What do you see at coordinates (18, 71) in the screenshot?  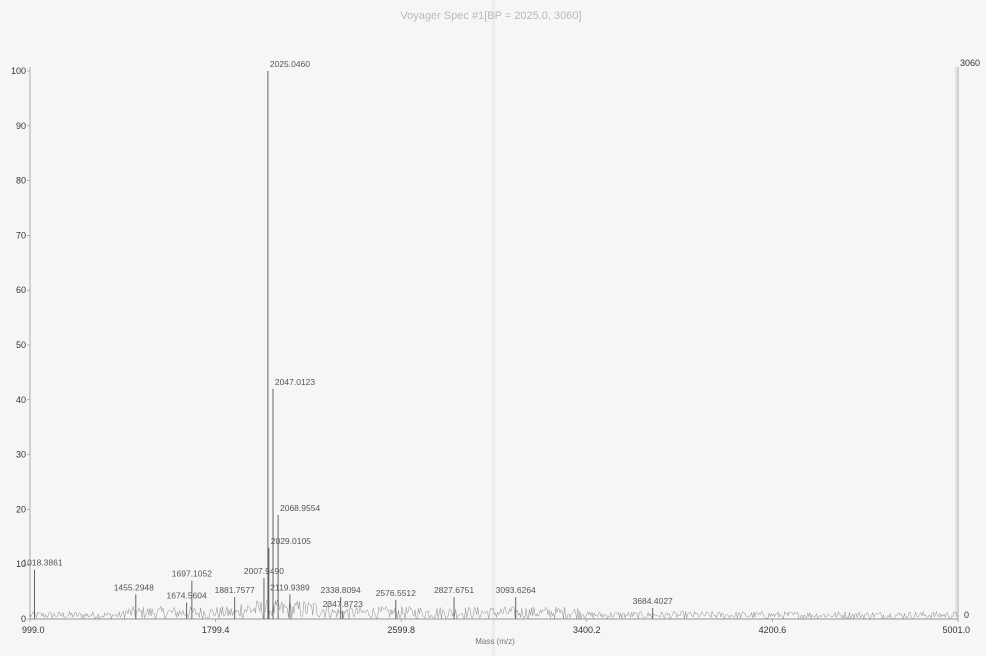 I see `y-tick-label: 100` at bounding box center [18, 71].